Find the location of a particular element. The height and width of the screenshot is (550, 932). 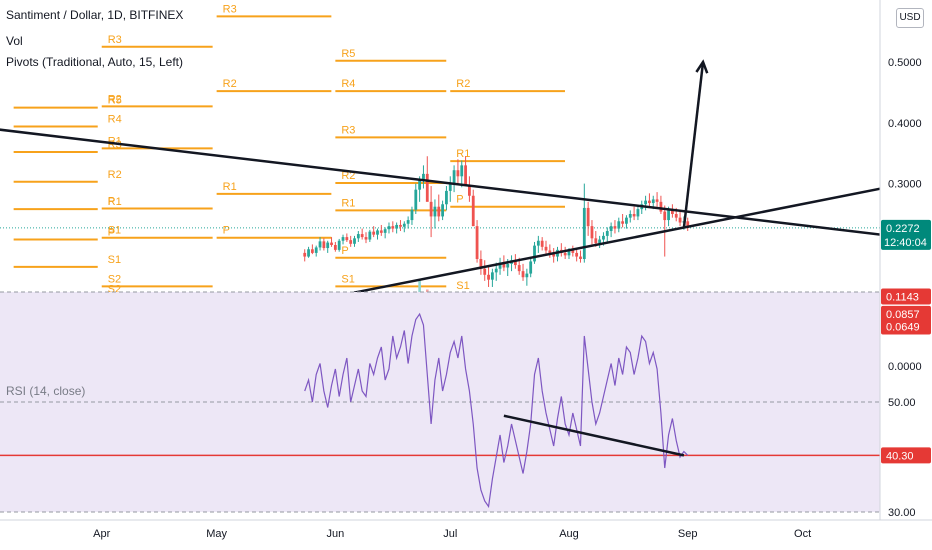

price-tick-label: 0.0000 is located at coordinates (905, 367).